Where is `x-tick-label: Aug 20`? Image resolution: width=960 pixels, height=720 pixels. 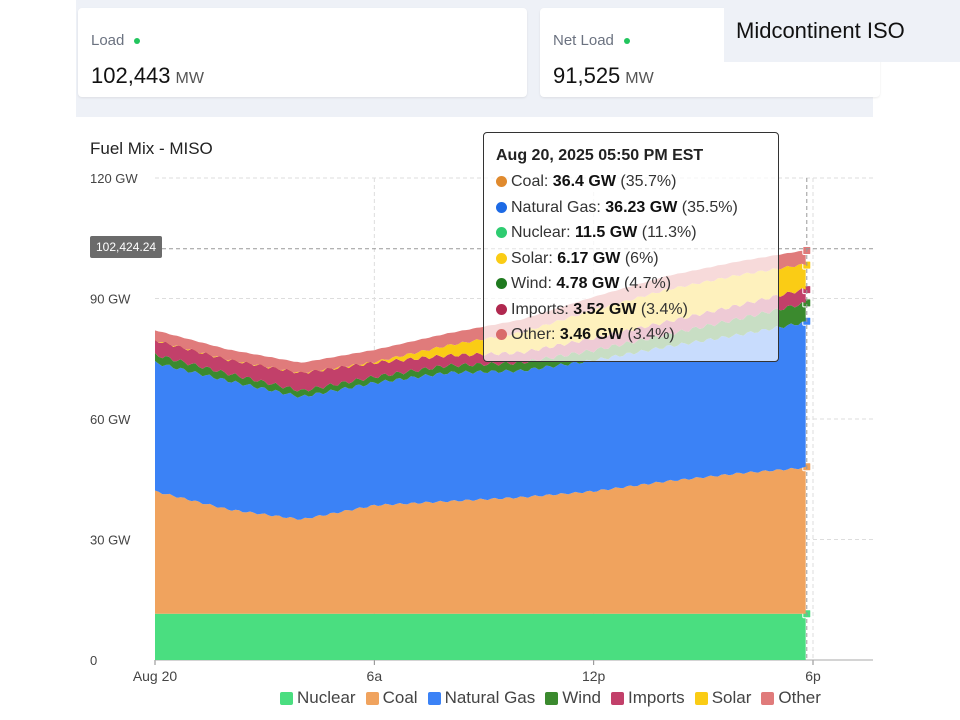
x-tick-label: Aug 20 is located at coordinates (155, 676).